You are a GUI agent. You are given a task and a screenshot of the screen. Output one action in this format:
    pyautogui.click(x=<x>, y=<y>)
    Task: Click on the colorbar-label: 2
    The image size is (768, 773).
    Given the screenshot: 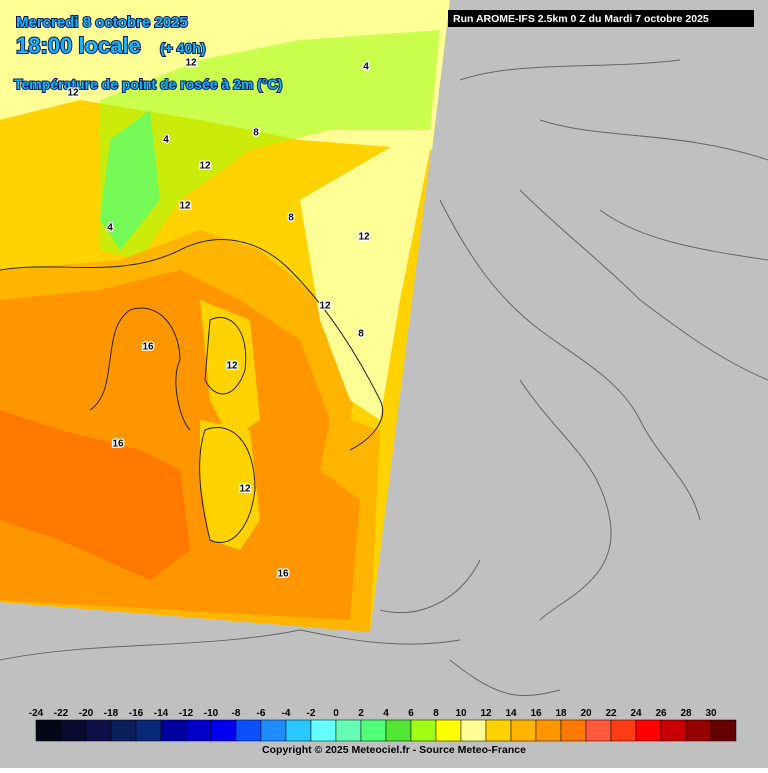 What is the action you would take?
    pyautogui.click(x=361, y=713)
    